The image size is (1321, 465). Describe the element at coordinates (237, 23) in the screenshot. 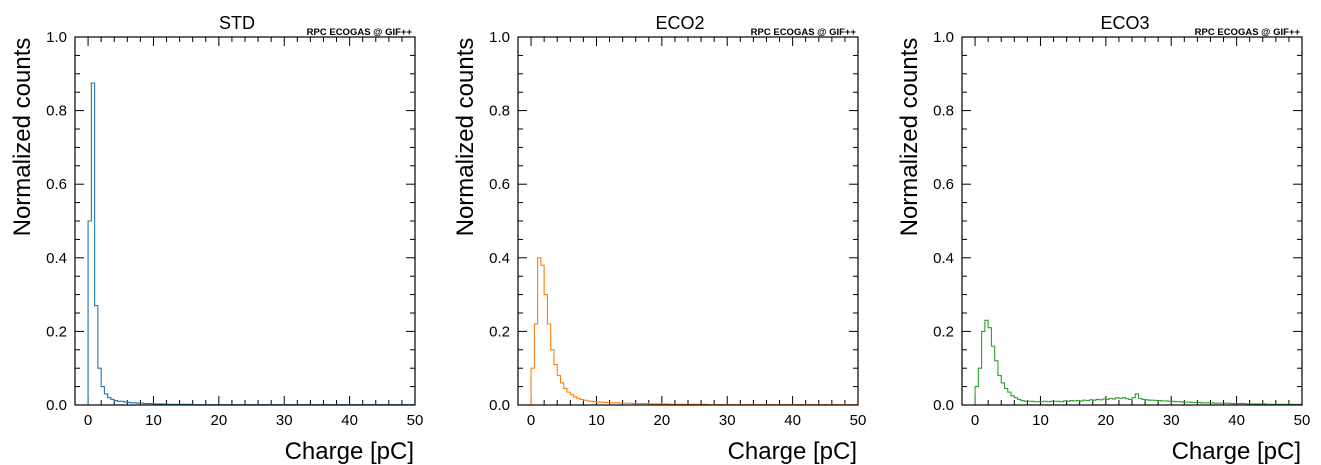

I see `panel-title: STD` at that location.